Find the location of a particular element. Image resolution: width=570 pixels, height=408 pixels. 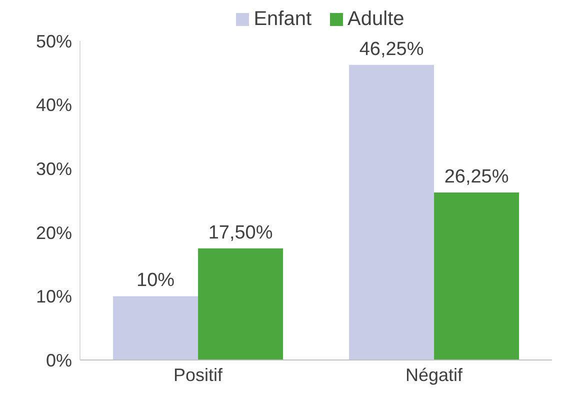

x-tick-label: Positif is located at coordinates (198, 374).